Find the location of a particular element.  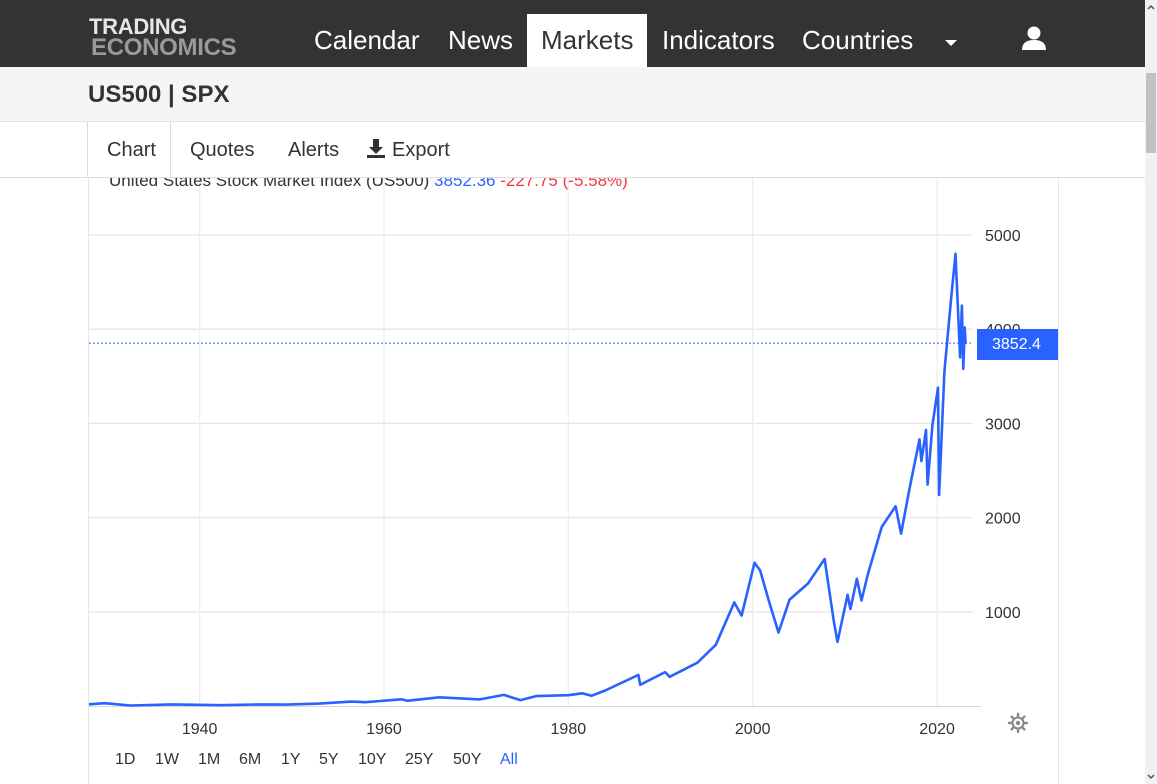

export-label: Export is located at coordinates (421, 150).